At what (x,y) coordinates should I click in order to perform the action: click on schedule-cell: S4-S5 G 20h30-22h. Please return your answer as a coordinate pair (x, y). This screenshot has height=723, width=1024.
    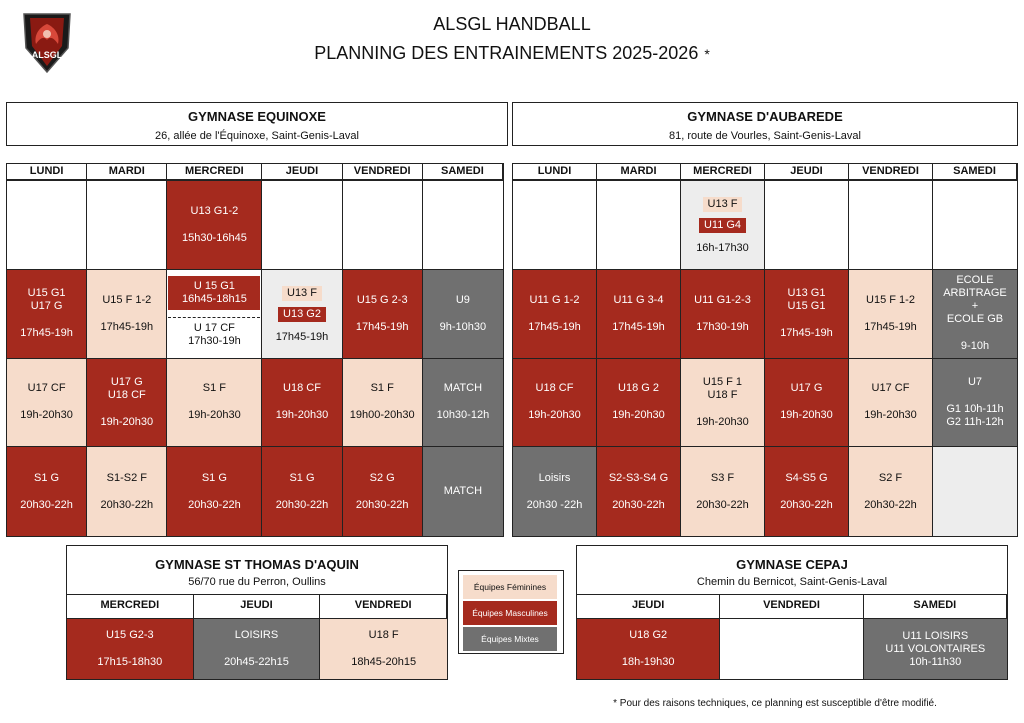
    Looking at the image, I should click on (807, 491).